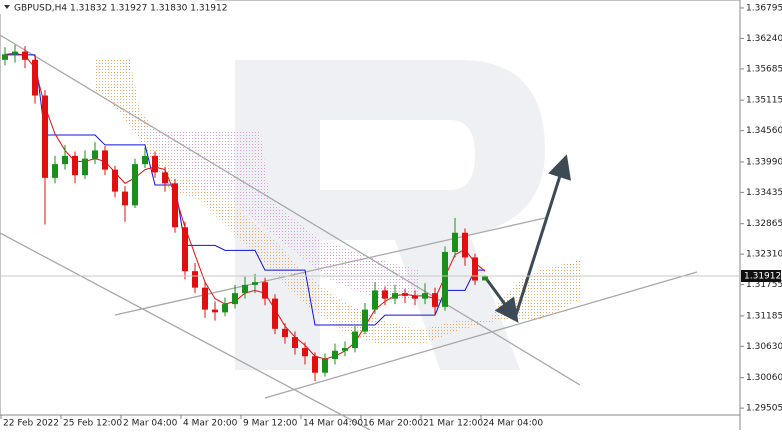 This screenshot has width=782, height=434. I want to click on last-price-label: 1.31912, so click(762, 277).